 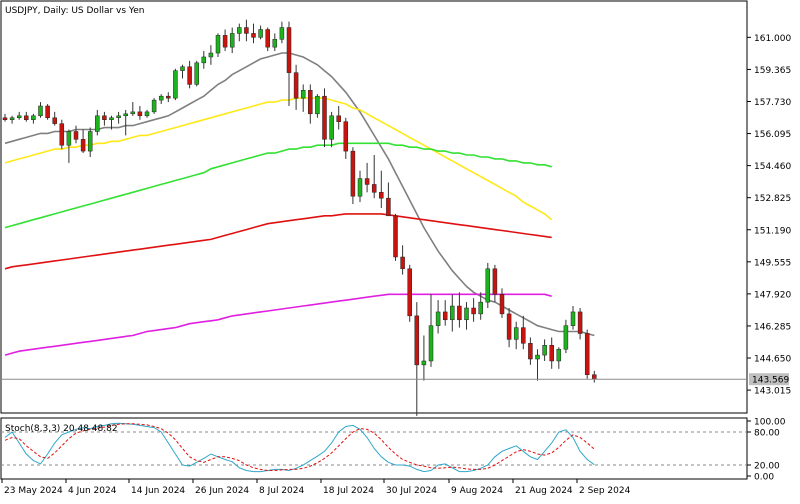 I want to click on price-tick-label: 147.920, so click(x=772, y=295).